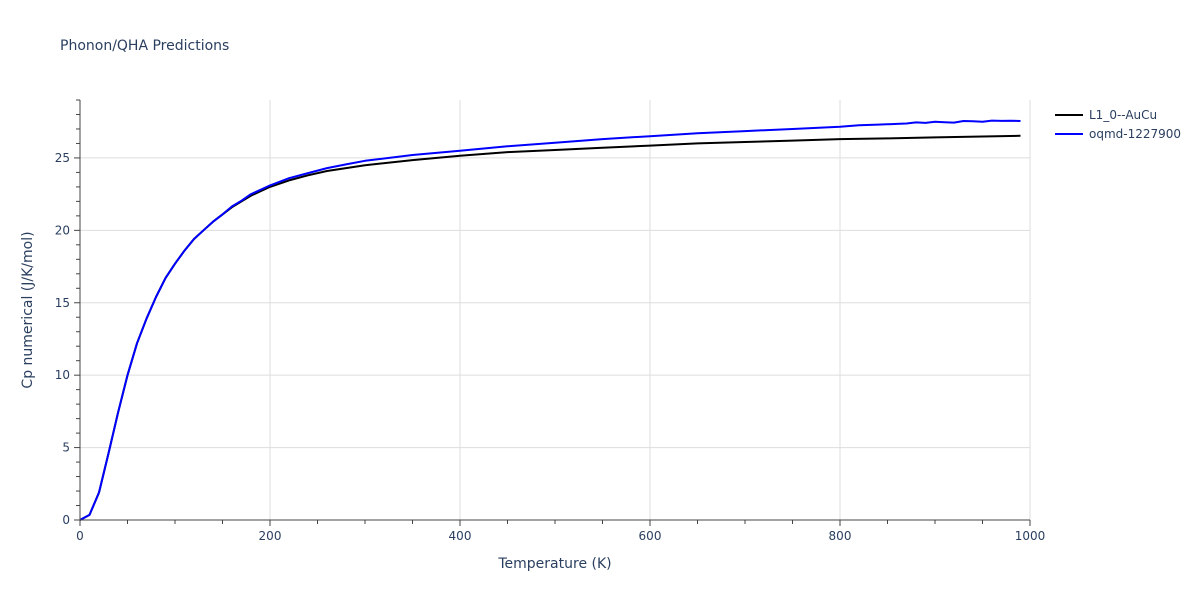 The image size is (1200, 600). Describe the element at coordinates (1135, 134) in the screenshot. I see `legend-label: oqmd-1227900` at that location.